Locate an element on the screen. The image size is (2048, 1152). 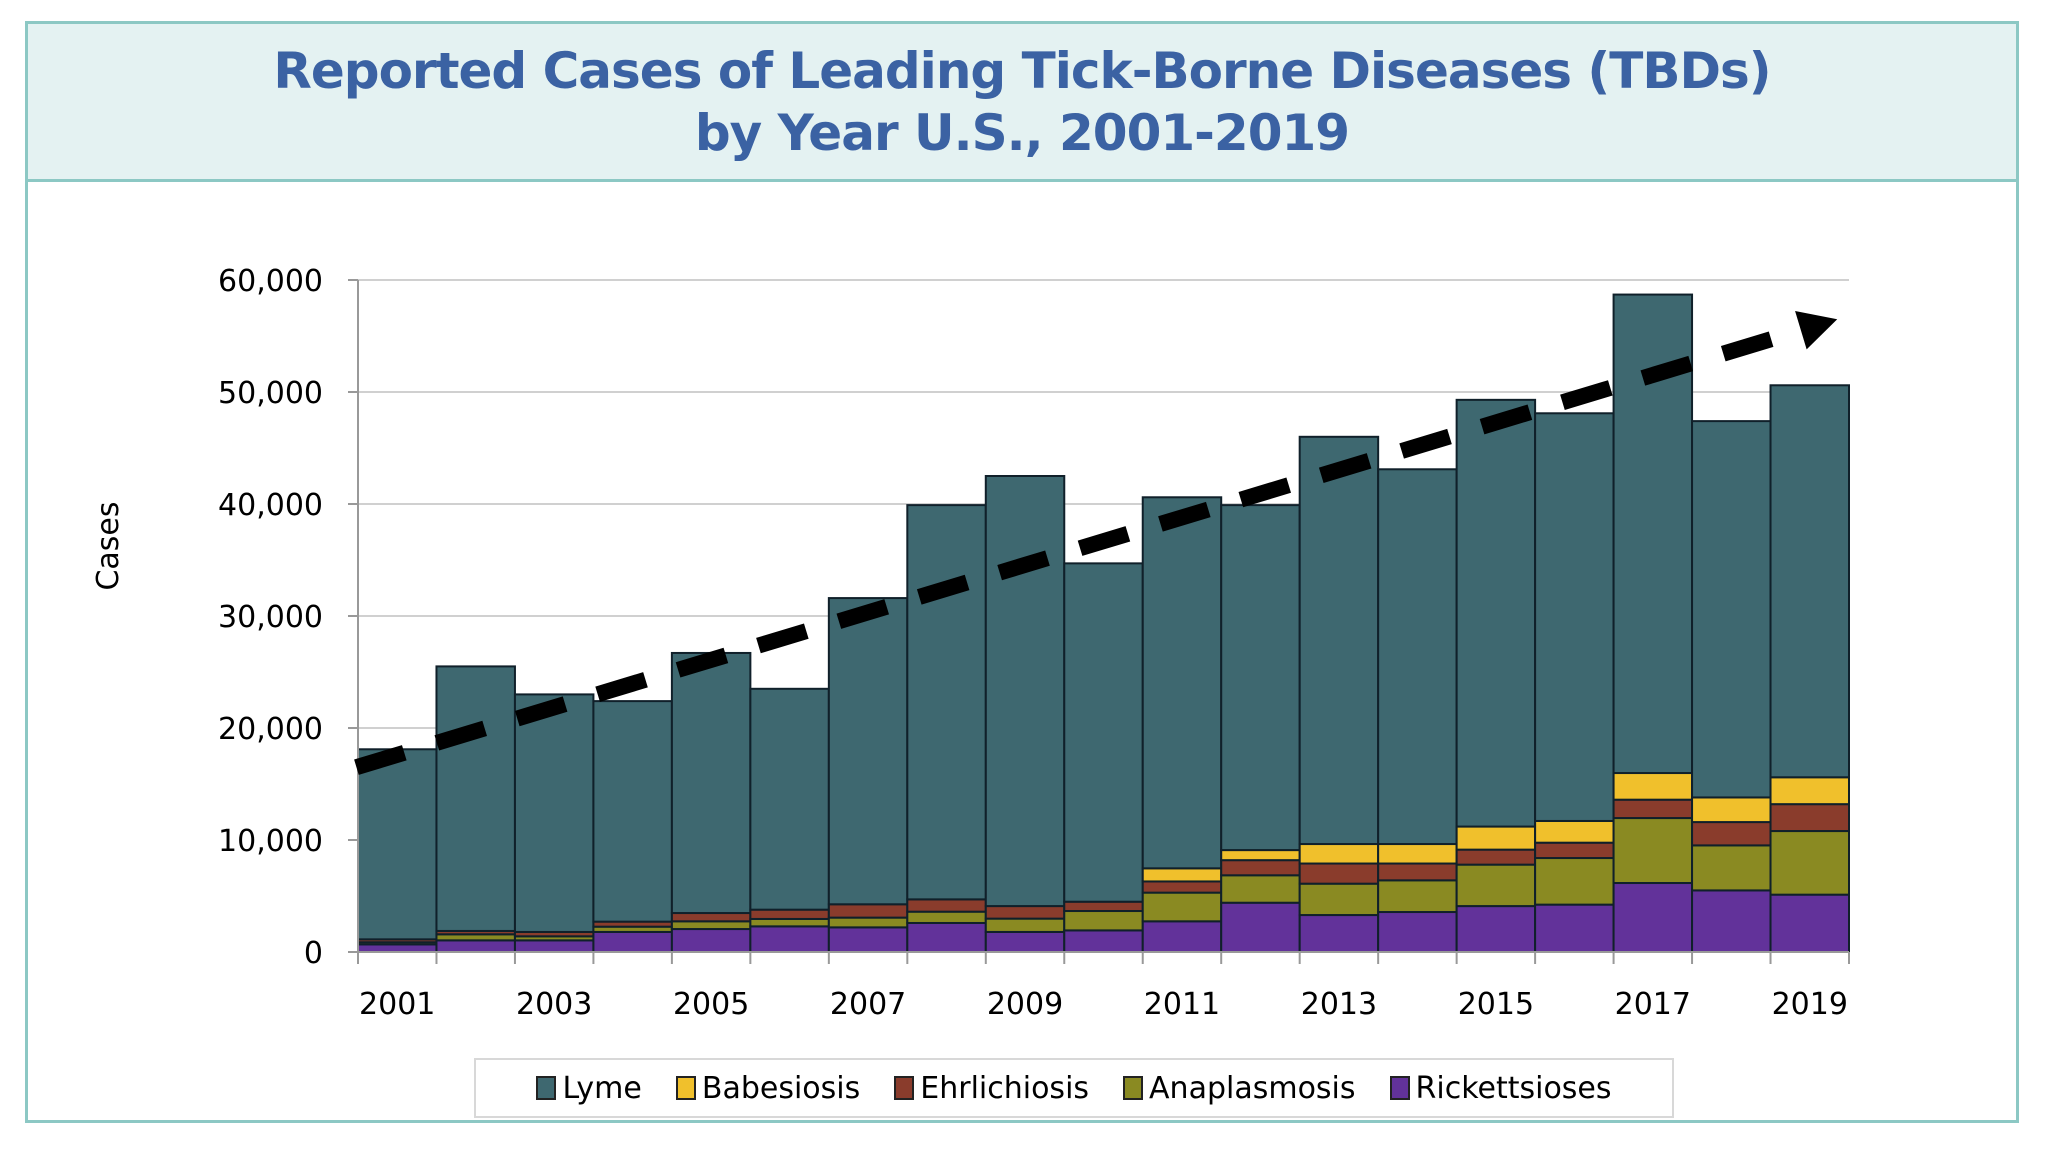
bar-lyme-2013 is located at coordinates (1339, 640).